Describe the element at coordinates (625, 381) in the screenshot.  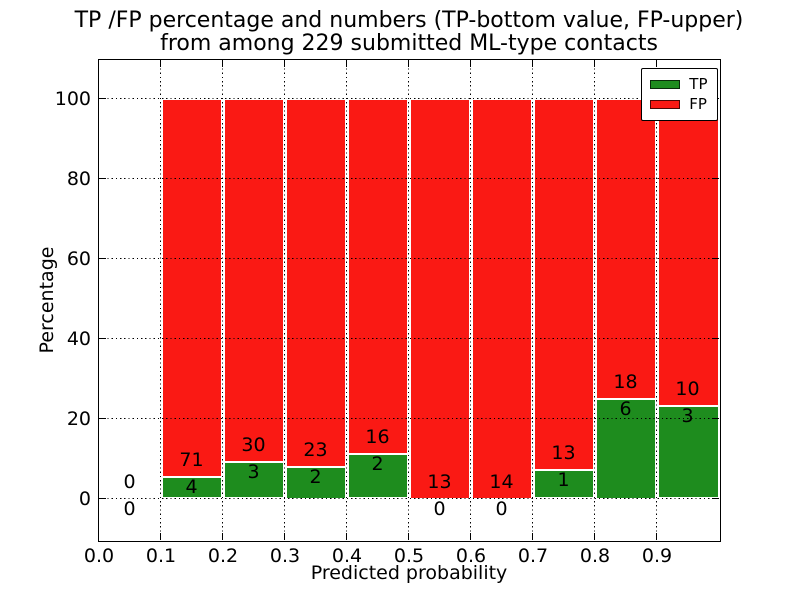
I see `fp-count-annotation: 18` at that location.